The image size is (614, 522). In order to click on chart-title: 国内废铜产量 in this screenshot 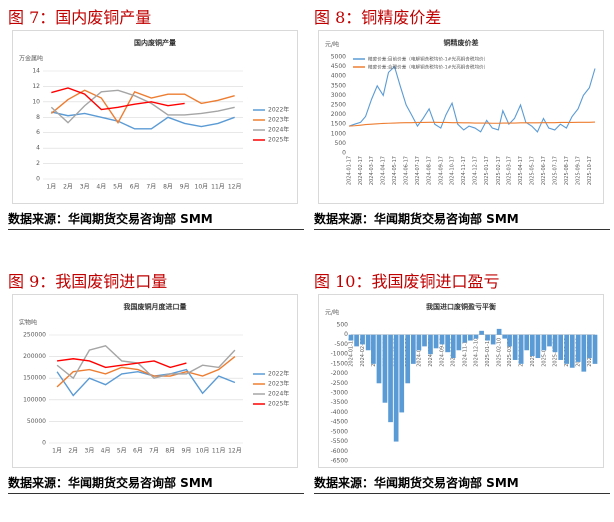, I will do `click(155, 42)`.